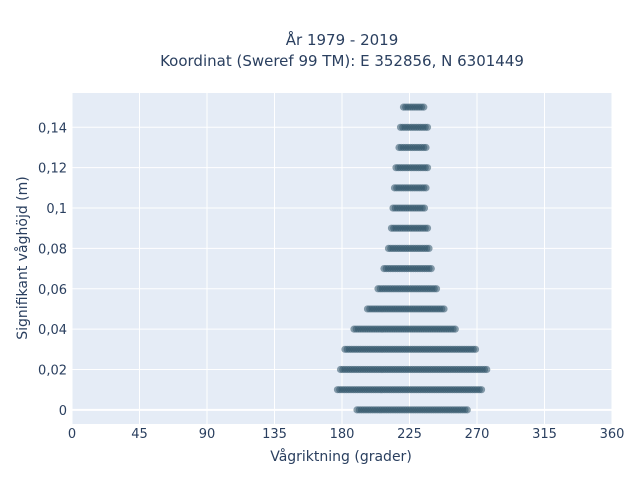 The height and width of the screenshot is (480, 640). Describe the element at coordinates (612, 434) in the screenshot. I see `x-tick-label: 360` at that location.